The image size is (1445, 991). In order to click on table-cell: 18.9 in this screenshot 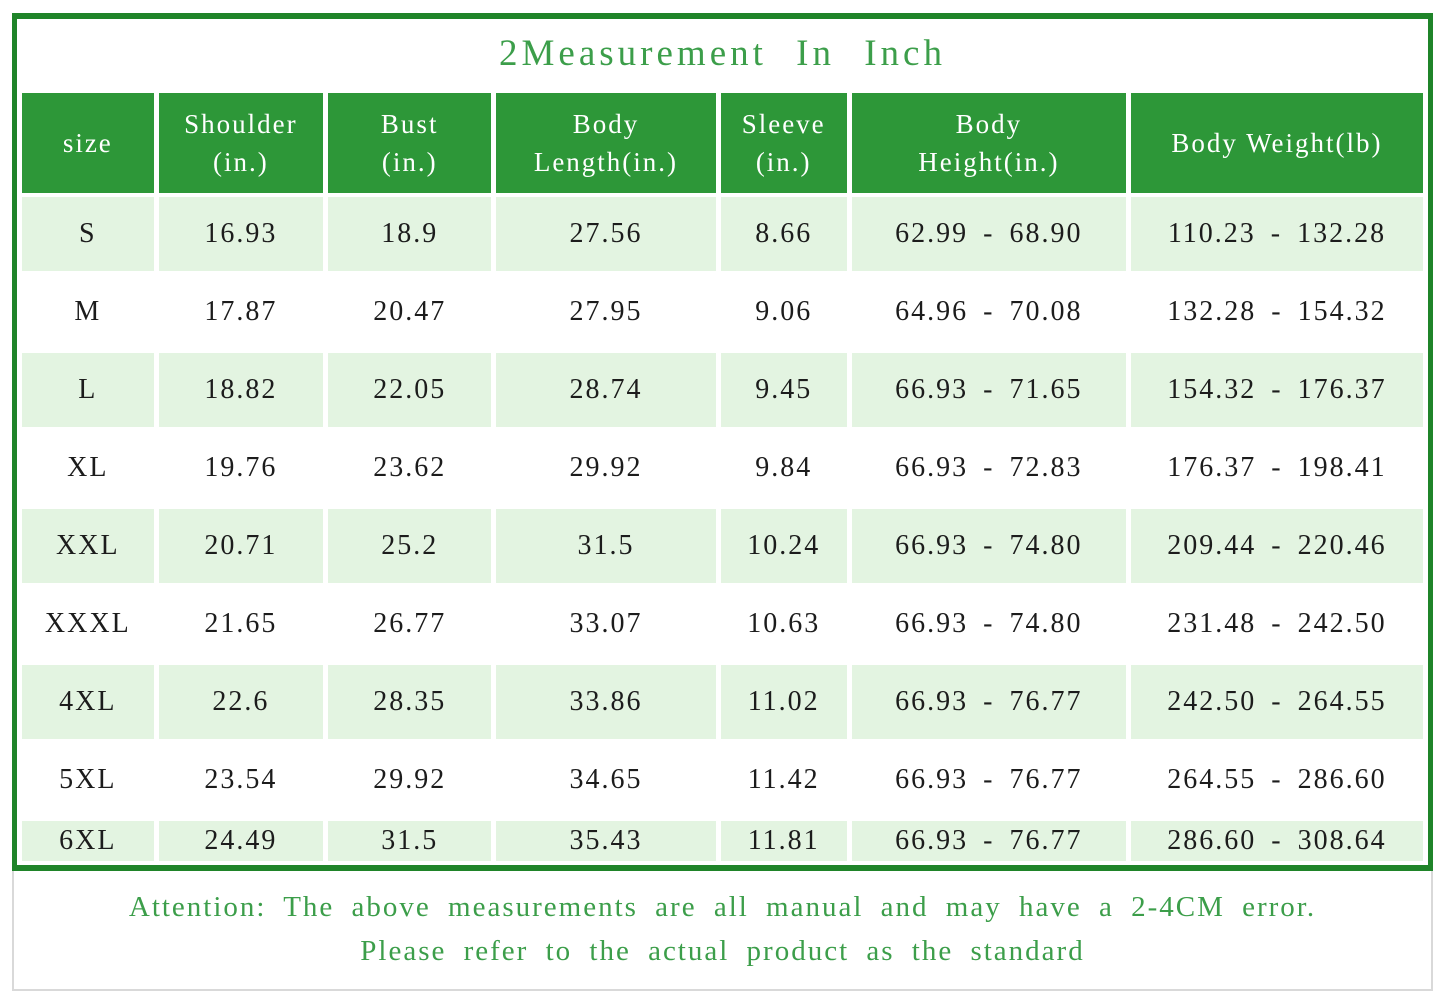, I will do `click(410, 234)`.